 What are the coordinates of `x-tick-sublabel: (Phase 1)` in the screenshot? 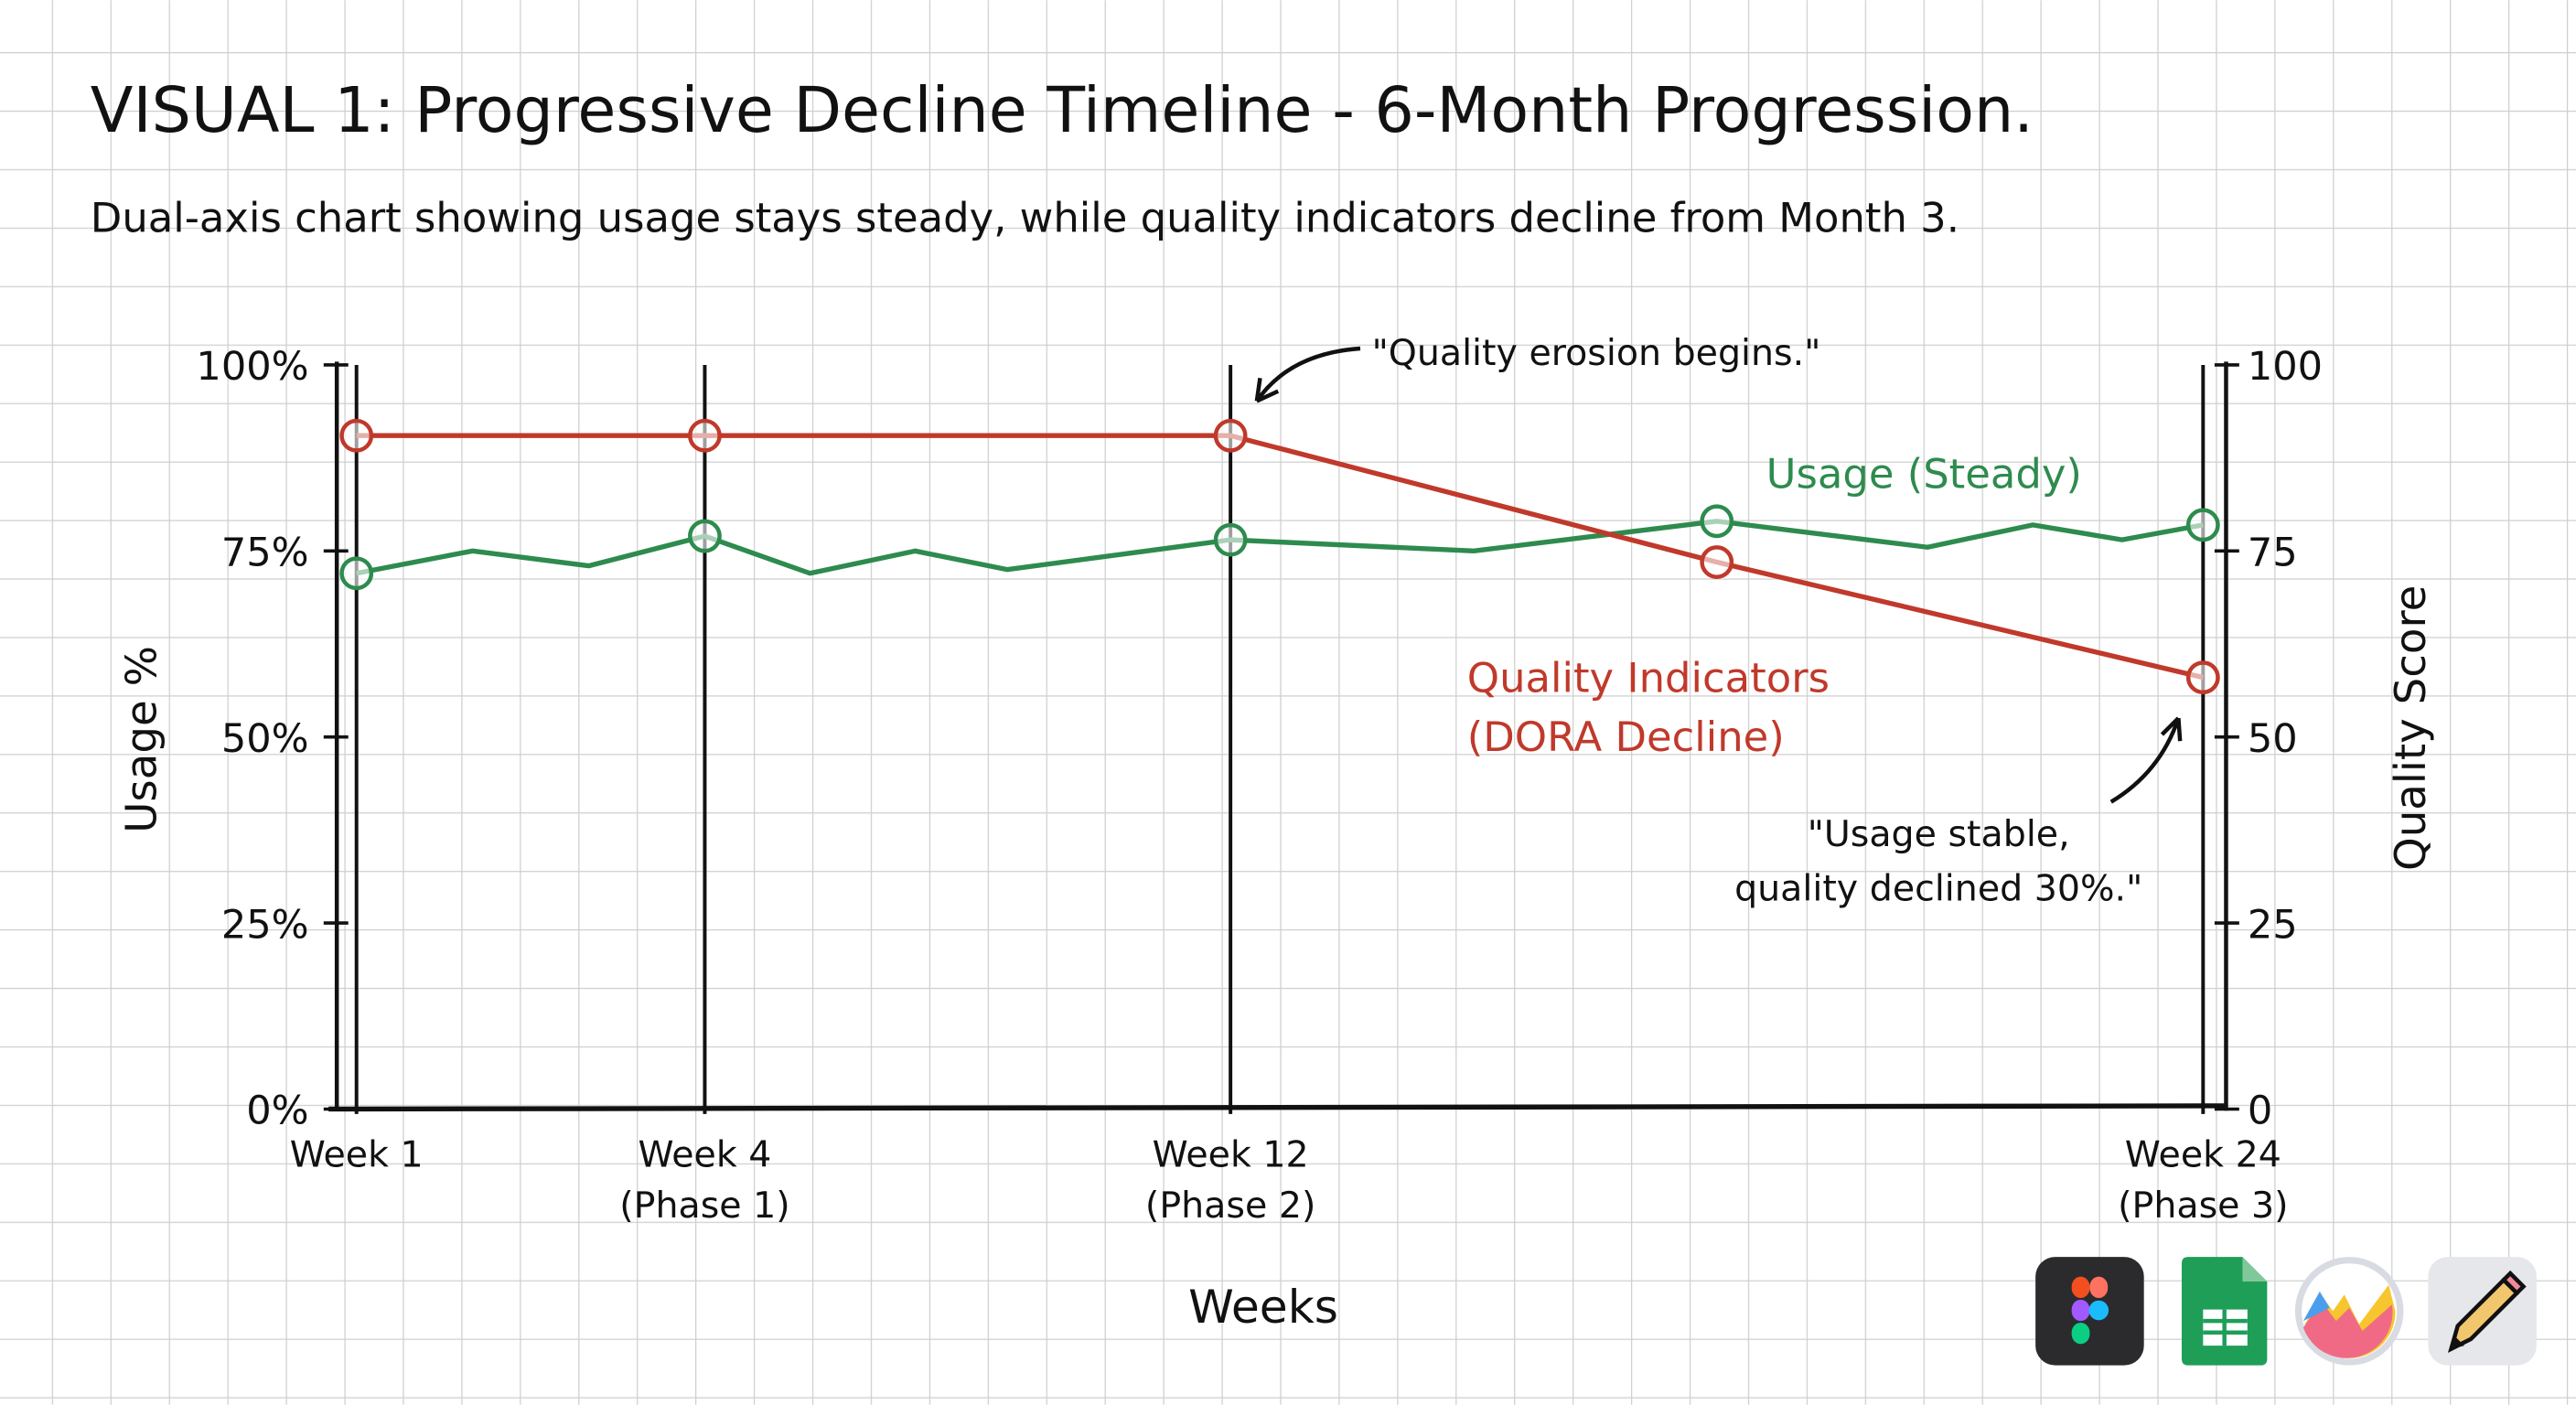 It's located at (704, 1206).